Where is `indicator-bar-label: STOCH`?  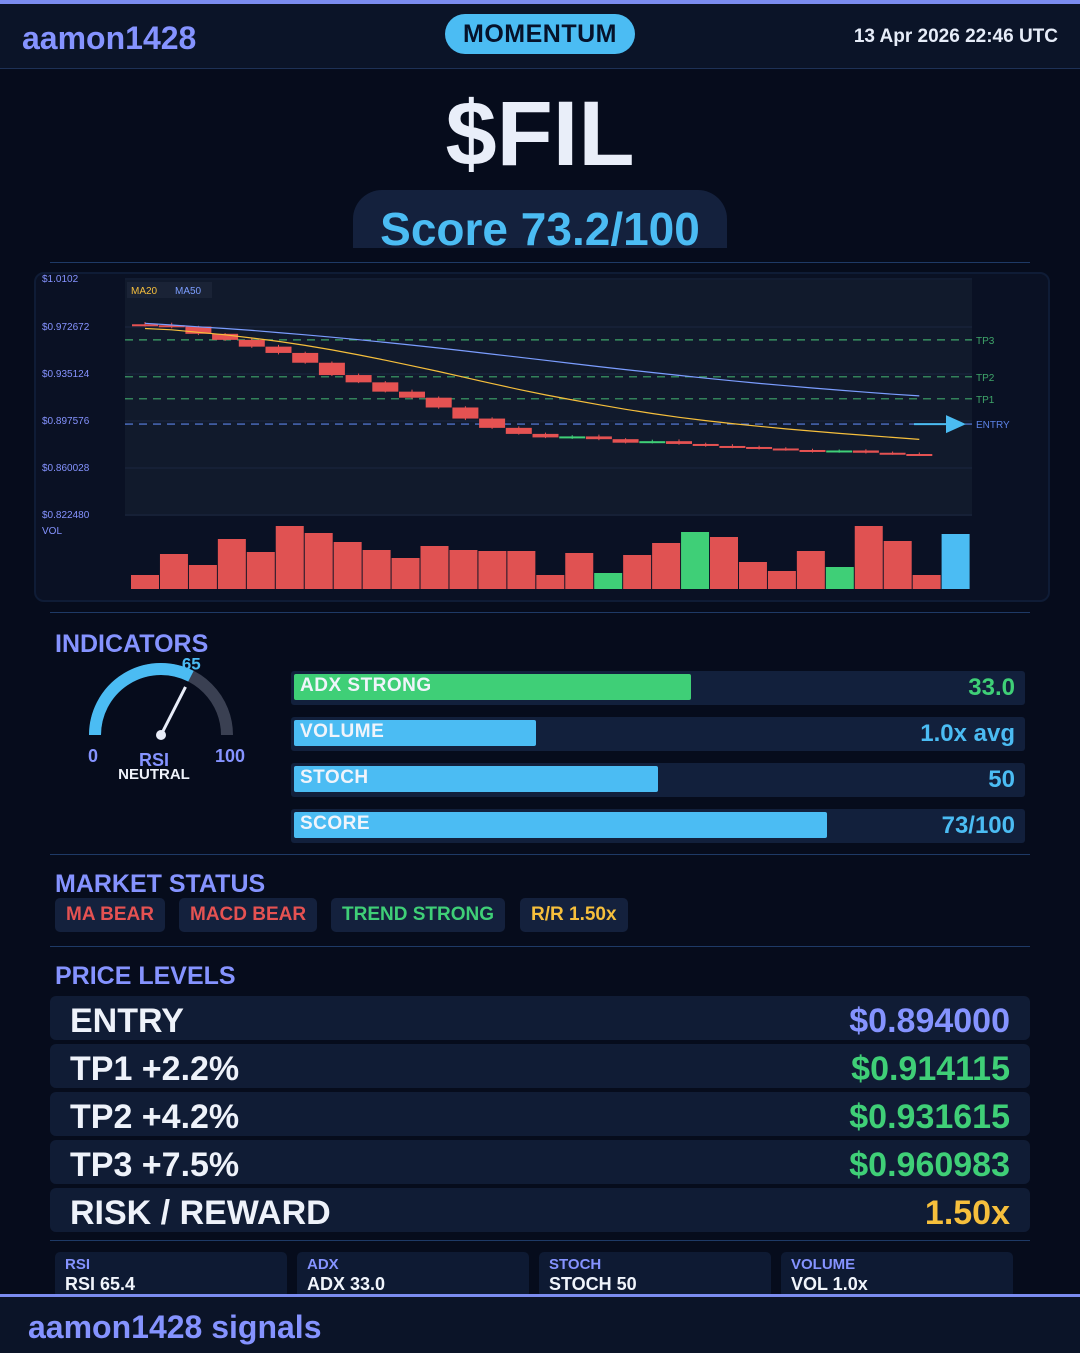 indicator-bar-label: STOCH is located at coordinates (334, 777).